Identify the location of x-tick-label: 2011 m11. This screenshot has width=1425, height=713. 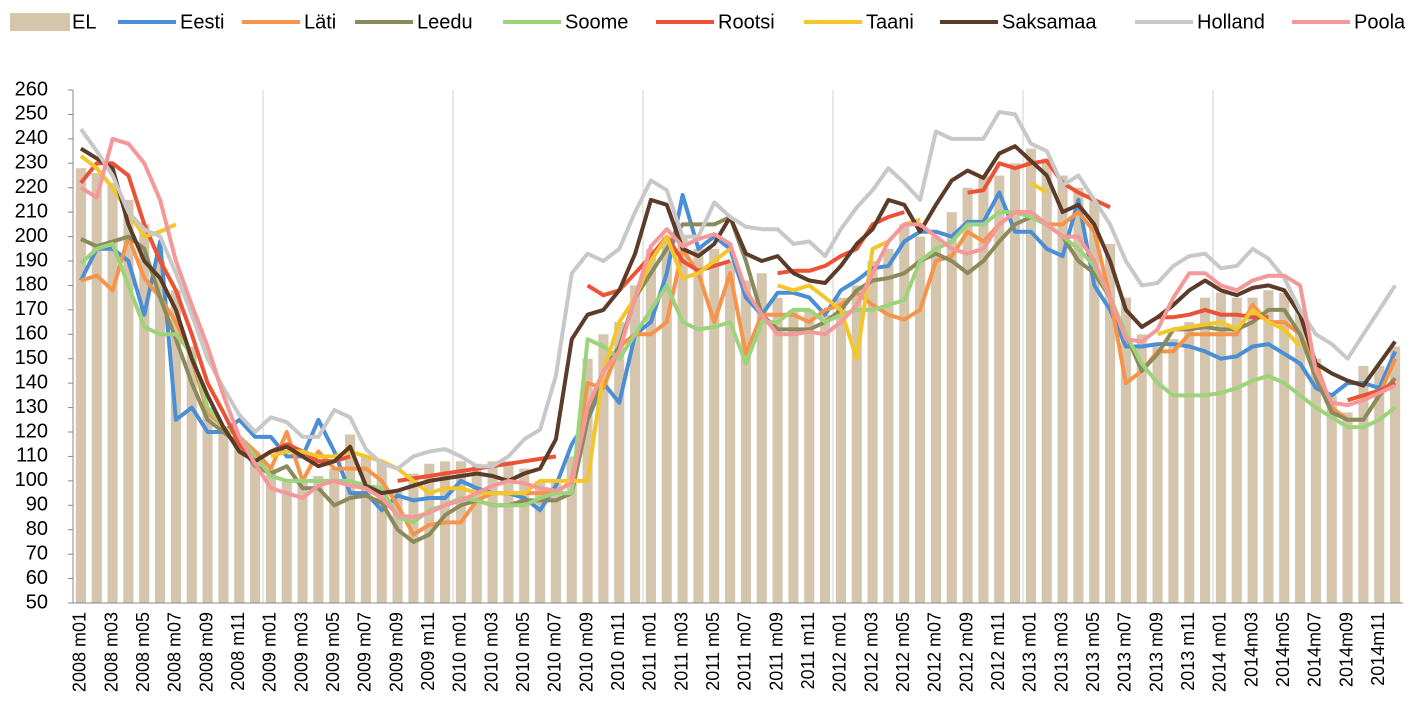
(808, 650).